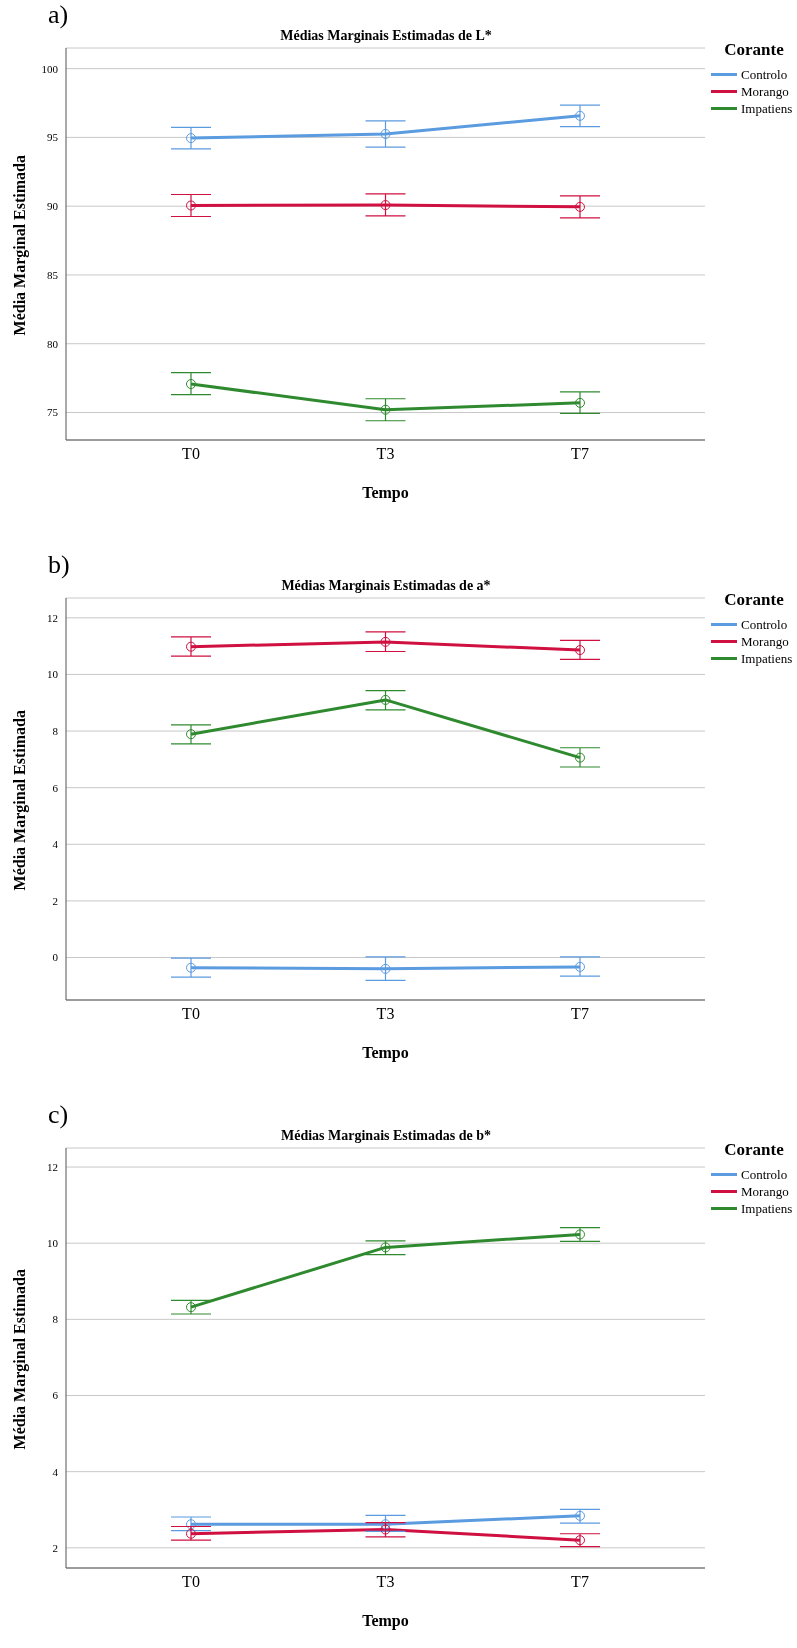 The width and height of the screenshot is (797, 1648). Describe the element at coordinates (386, 36) in the screenshot. I see `chart-title: Médias Marginais Estimadas de L*` at that location.